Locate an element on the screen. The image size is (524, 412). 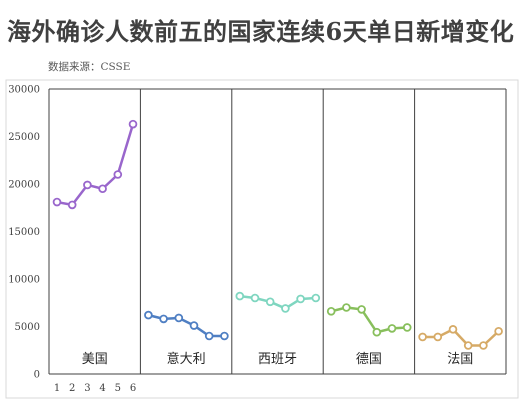
series-3: 西班牙 is located at coordinates (278, 329).